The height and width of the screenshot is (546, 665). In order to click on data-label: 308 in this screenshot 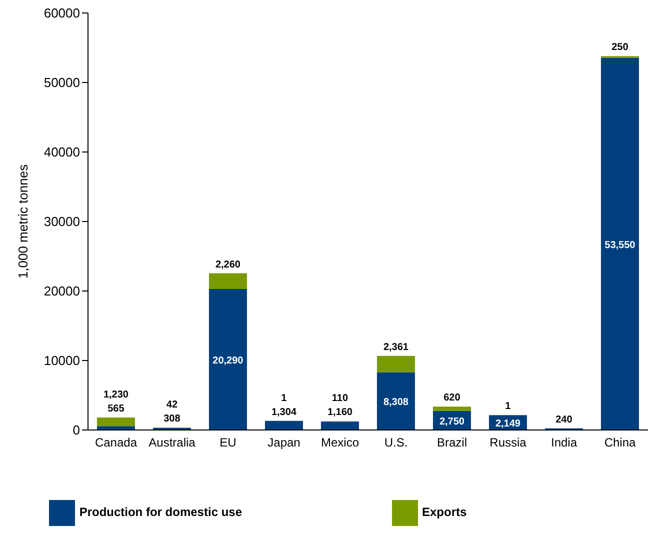, I will do `click(172, 419)`.